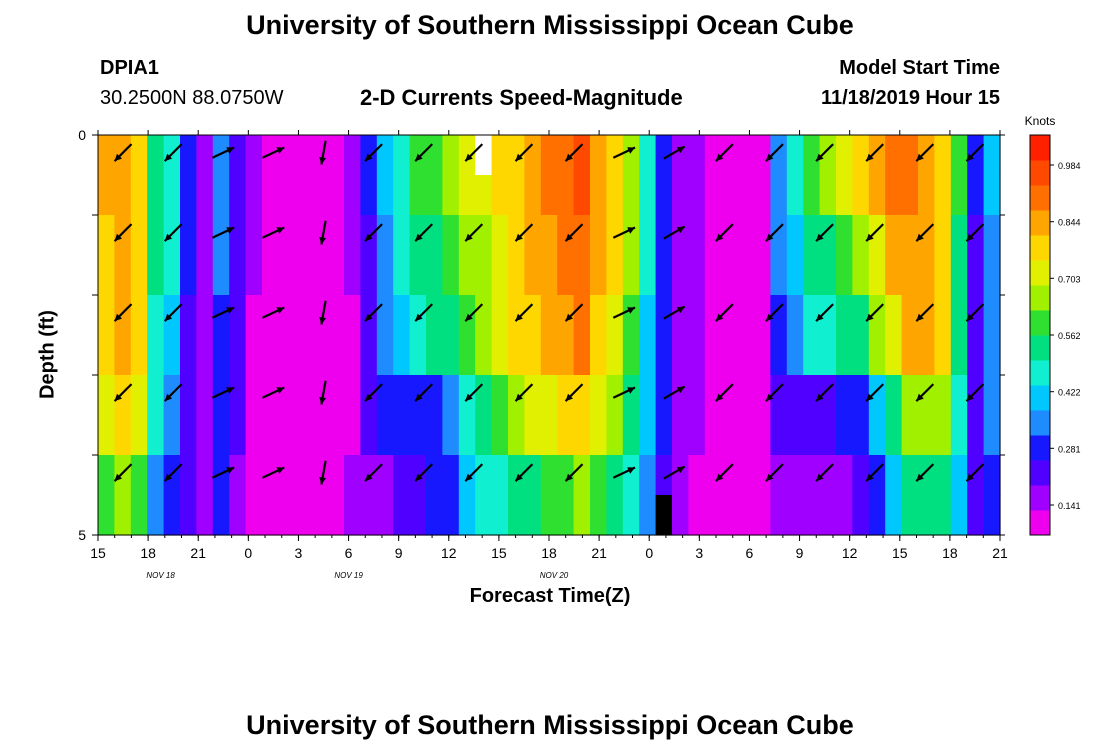 This screenshot has height=750, width=1100. What do you see at coordinates (348, 575) in the screenshot?
I see `date-label: NOV 19` at bounding box center [348, 575].